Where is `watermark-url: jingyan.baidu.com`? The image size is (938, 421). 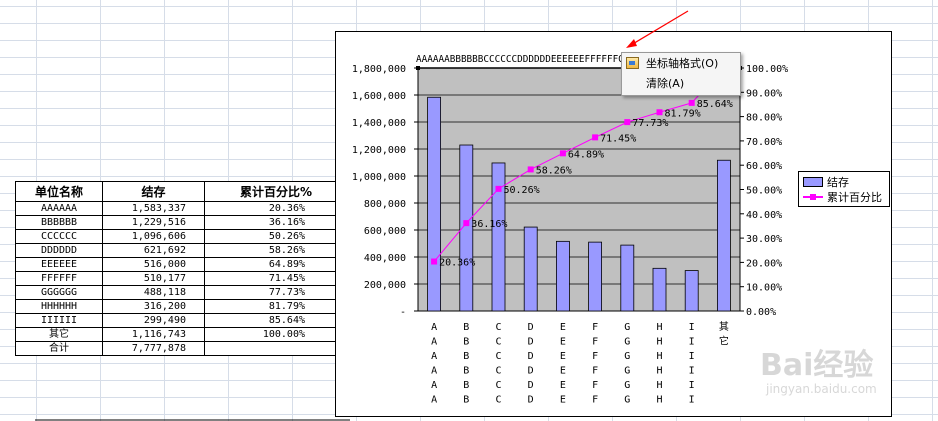
watermark-url: jingyan.baidu.com is located at coordinates (821, 389).